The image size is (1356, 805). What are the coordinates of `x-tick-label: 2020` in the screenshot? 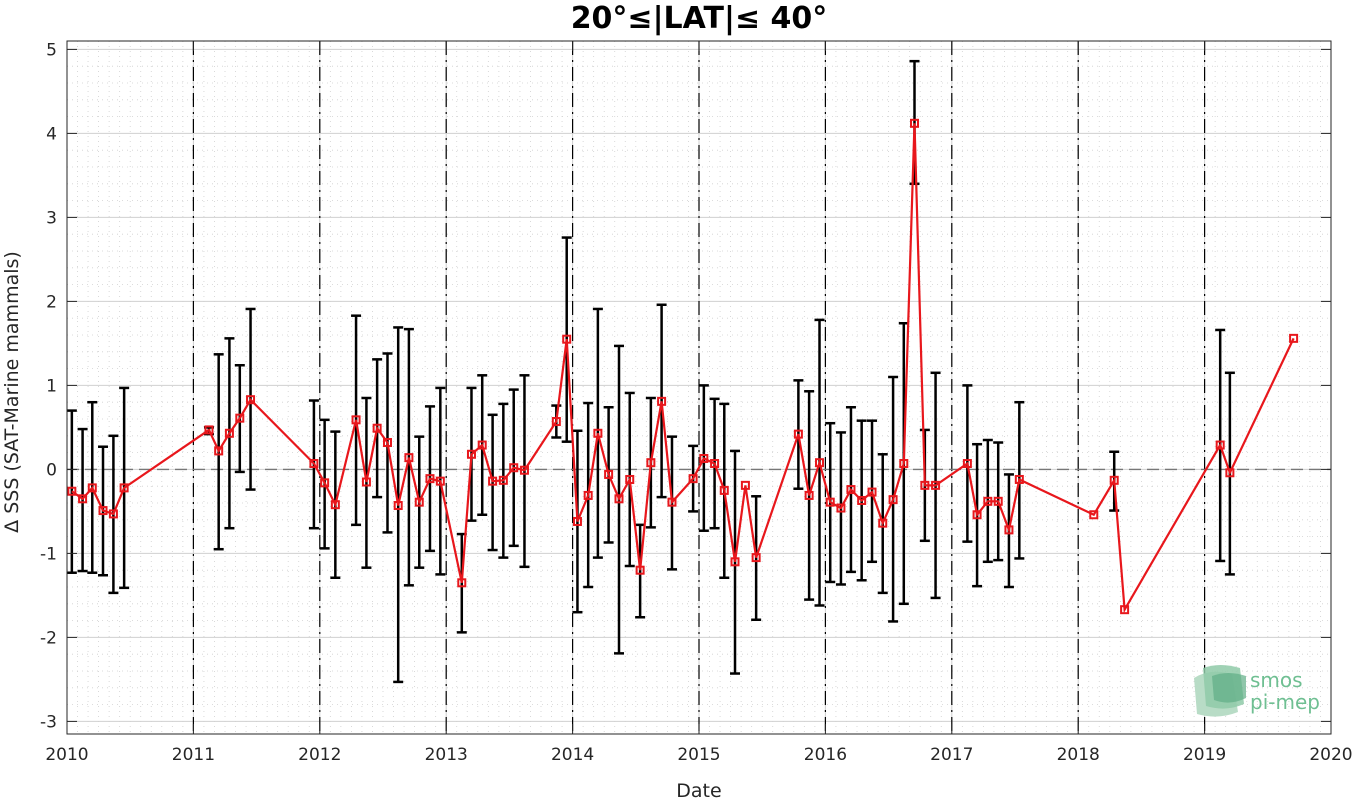 It's located at (1330, 755).